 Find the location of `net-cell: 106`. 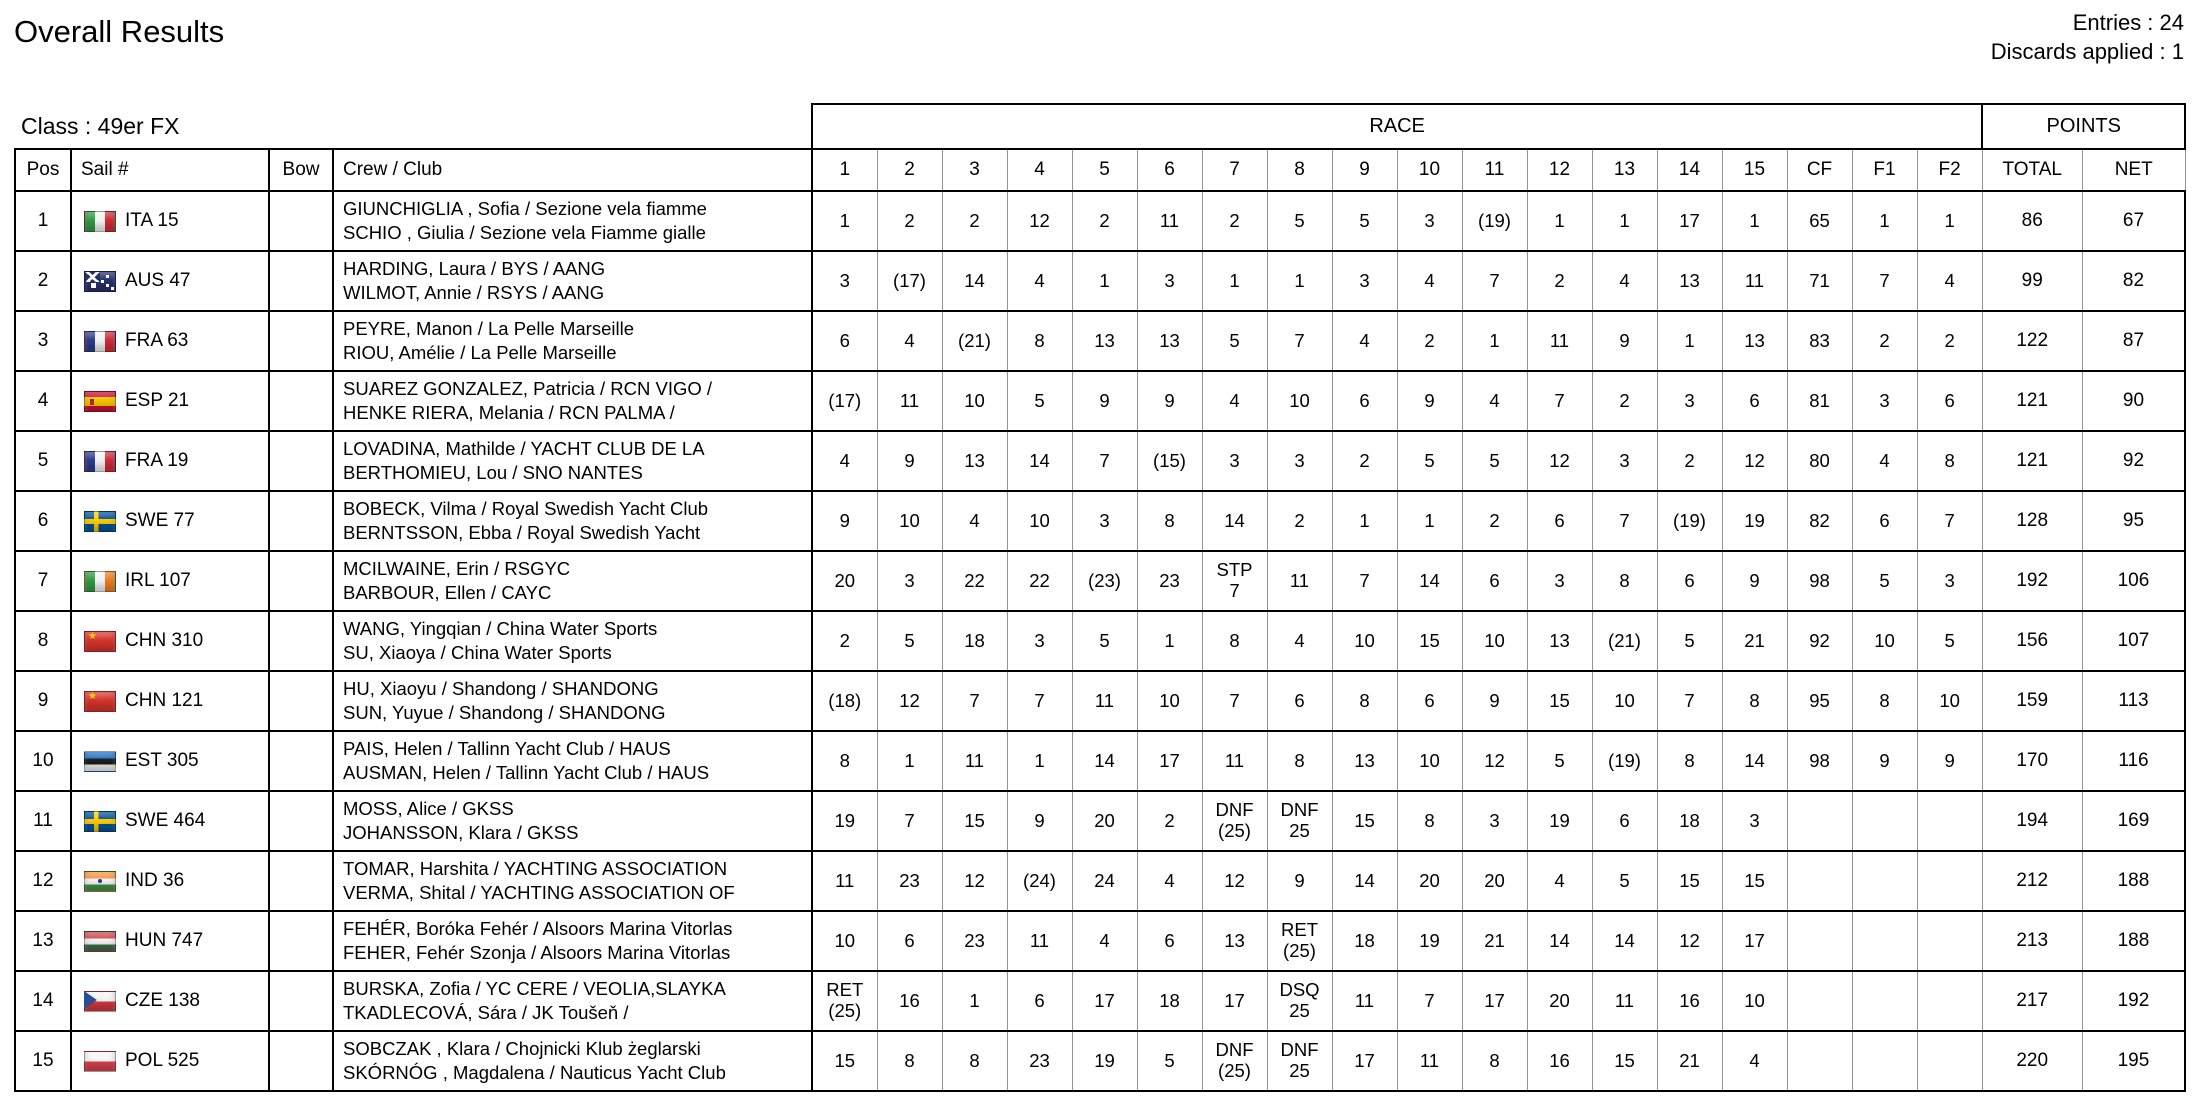

net-cell: 106 is located at coordinates (2134, 581).